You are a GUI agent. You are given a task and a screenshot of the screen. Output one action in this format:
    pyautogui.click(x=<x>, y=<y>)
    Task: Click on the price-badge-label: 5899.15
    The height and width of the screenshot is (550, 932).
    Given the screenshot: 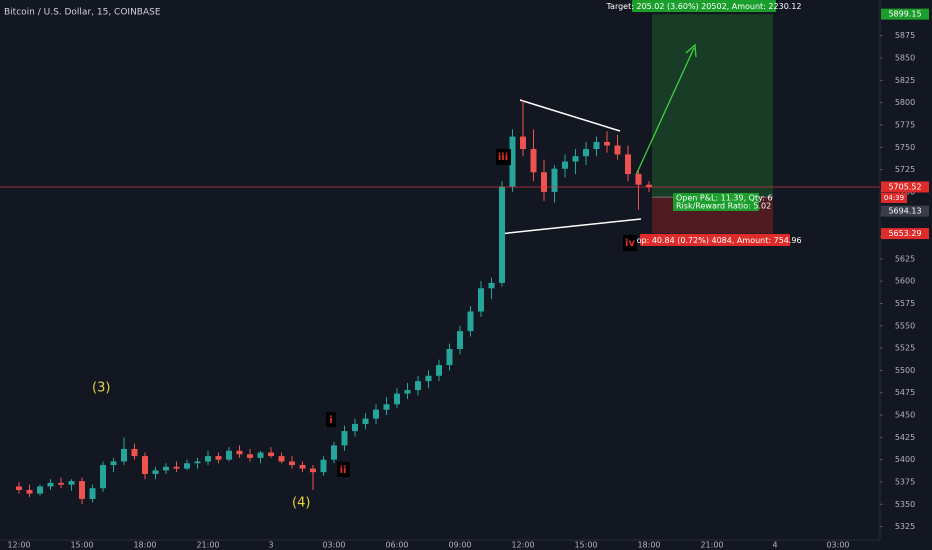 What is the action you would take?
    pyautogui.click(x=904, y=14)
    